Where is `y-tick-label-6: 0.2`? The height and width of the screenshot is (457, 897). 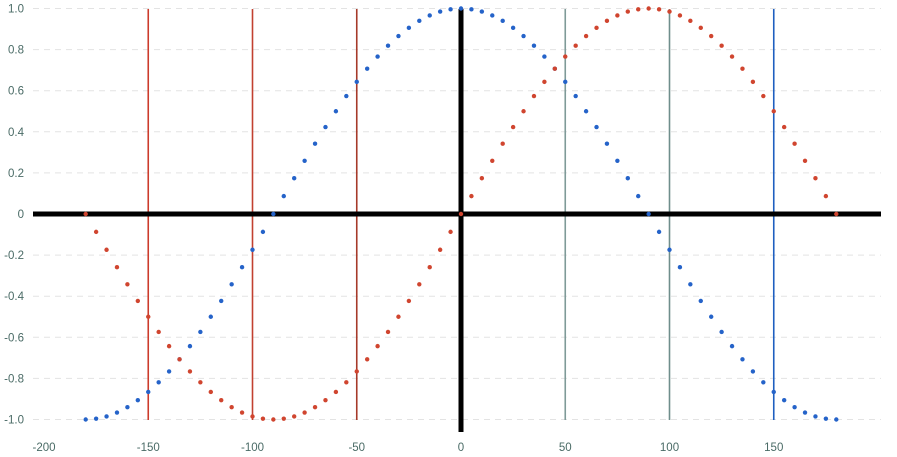 y-tick-label-6: 0.2 is located at coordinates (16, 174).